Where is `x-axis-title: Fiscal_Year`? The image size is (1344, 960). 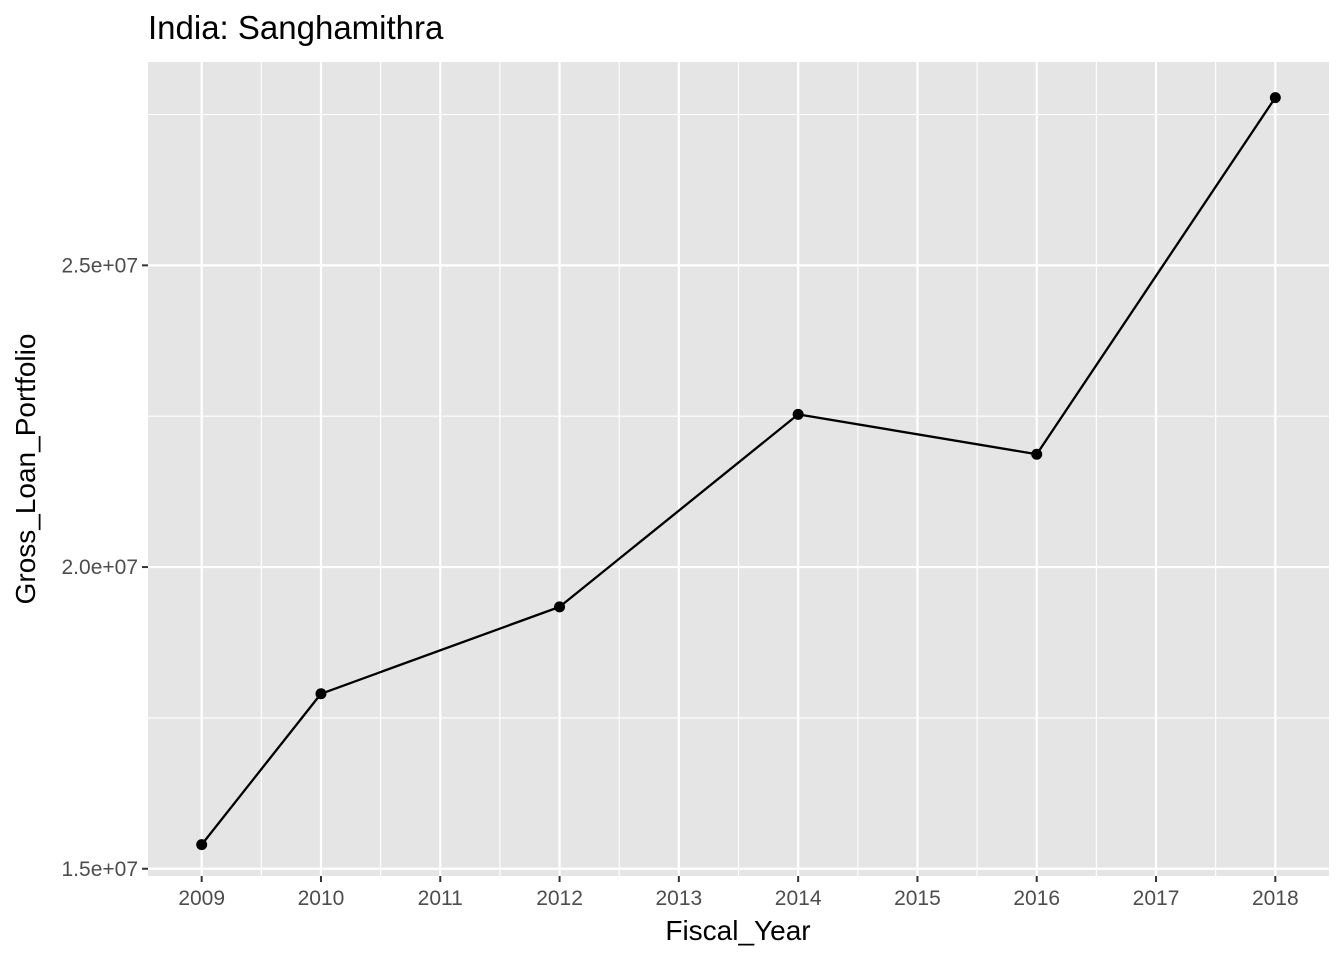 x-axis-title: Fiscal_Year is located at coordinates (737, 930).